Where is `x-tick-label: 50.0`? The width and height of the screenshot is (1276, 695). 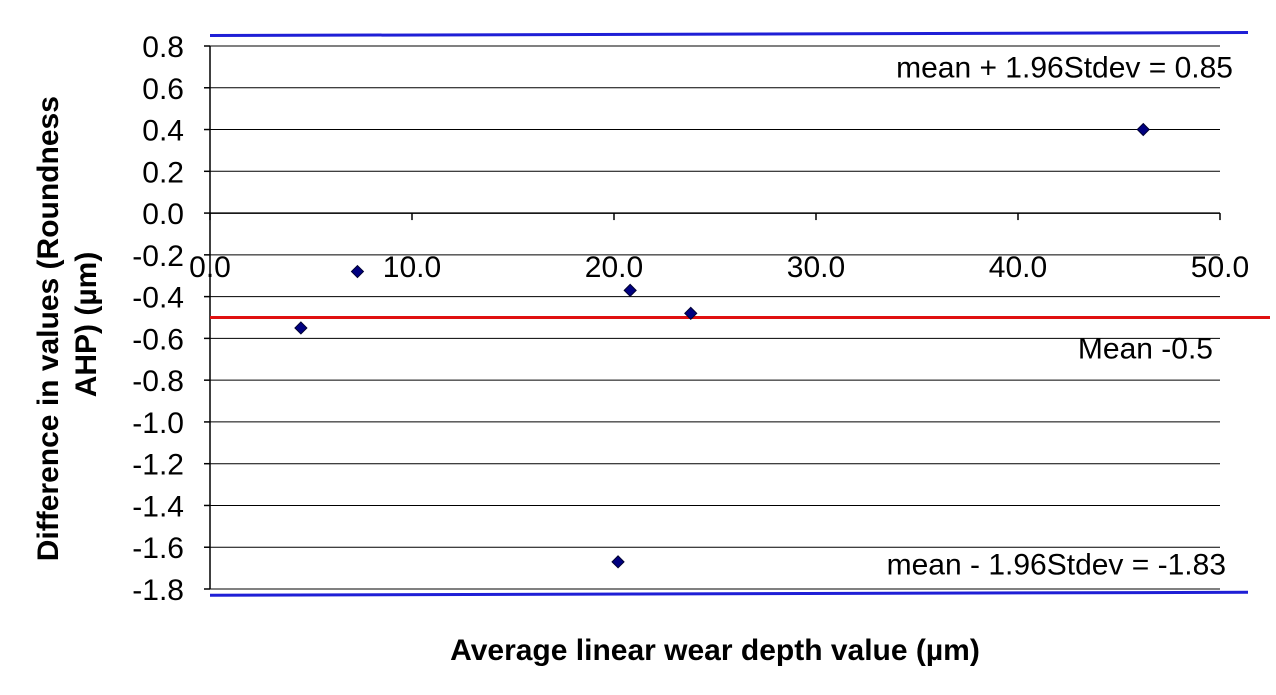 x-tick-label: 50.0 is located at coordinates (1220, 267).